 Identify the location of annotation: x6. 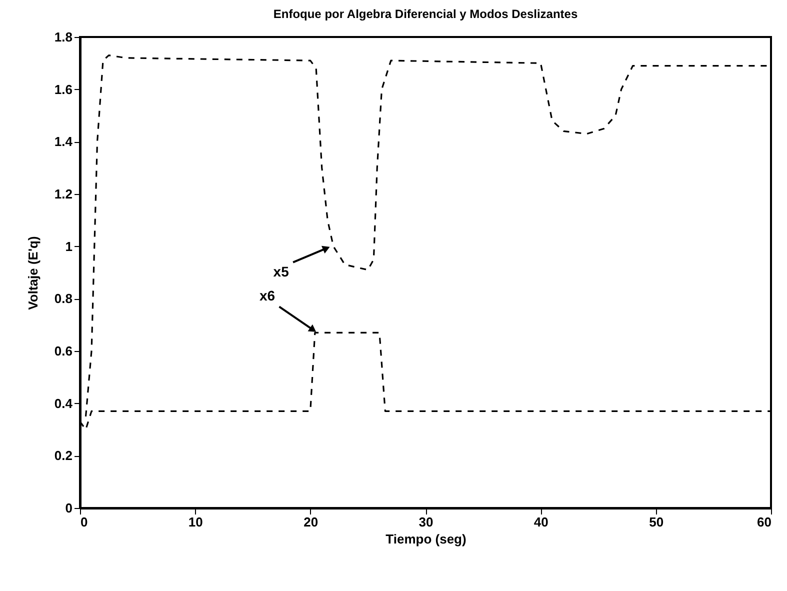
(267, 296).